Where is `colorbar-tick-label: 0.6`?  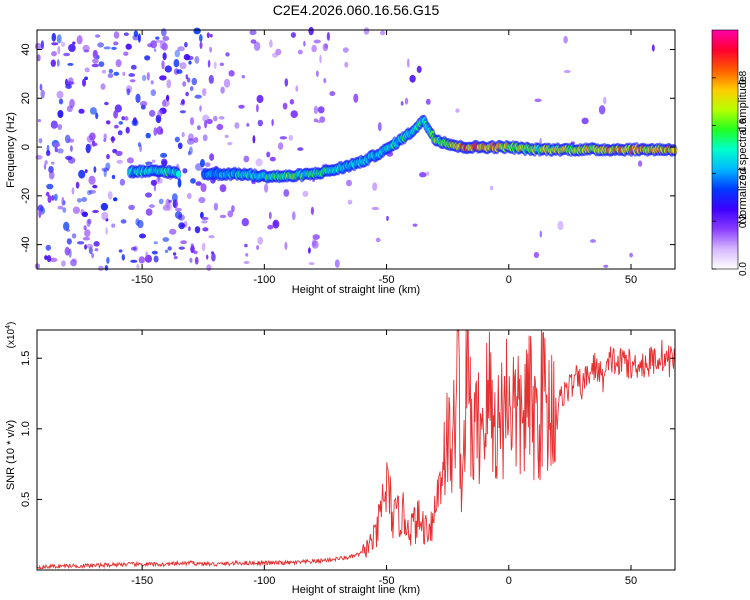
colorbar-tick-label: 0.6 is located at coordinates (743, 125).